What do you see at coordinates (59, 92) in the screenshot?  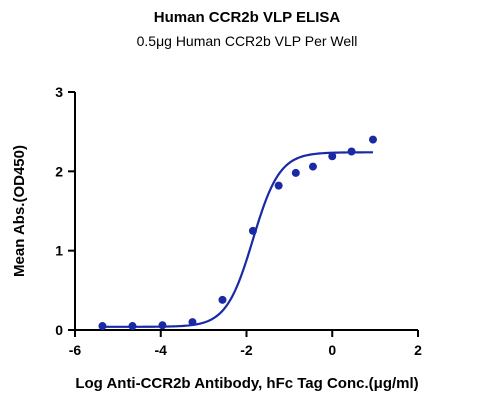 I see `y-tick-label: 3` at bounding box center [59, 92].